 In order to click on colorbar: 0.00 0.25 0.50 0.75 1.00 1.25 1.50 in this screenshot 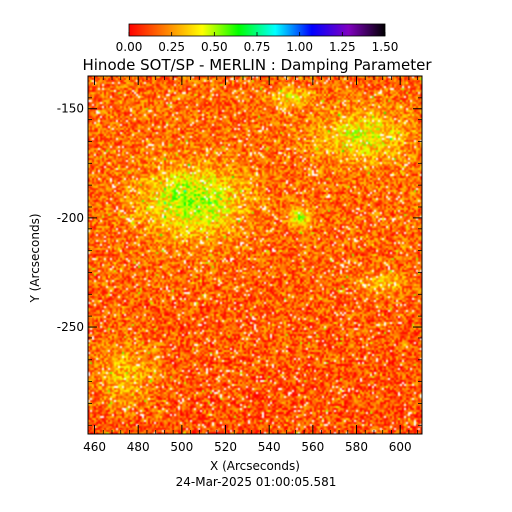, I will do `click(257, 38)`.